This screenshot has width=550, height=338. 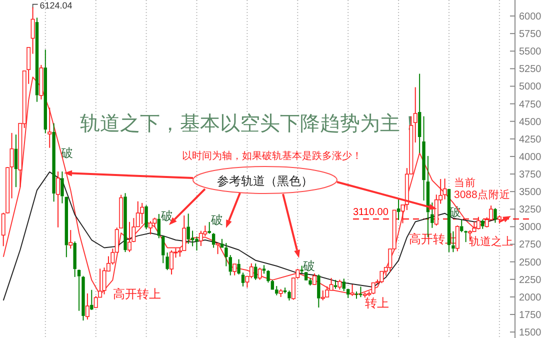 I want to click on y-tick-label: 2750, so click(x=530, y=245).